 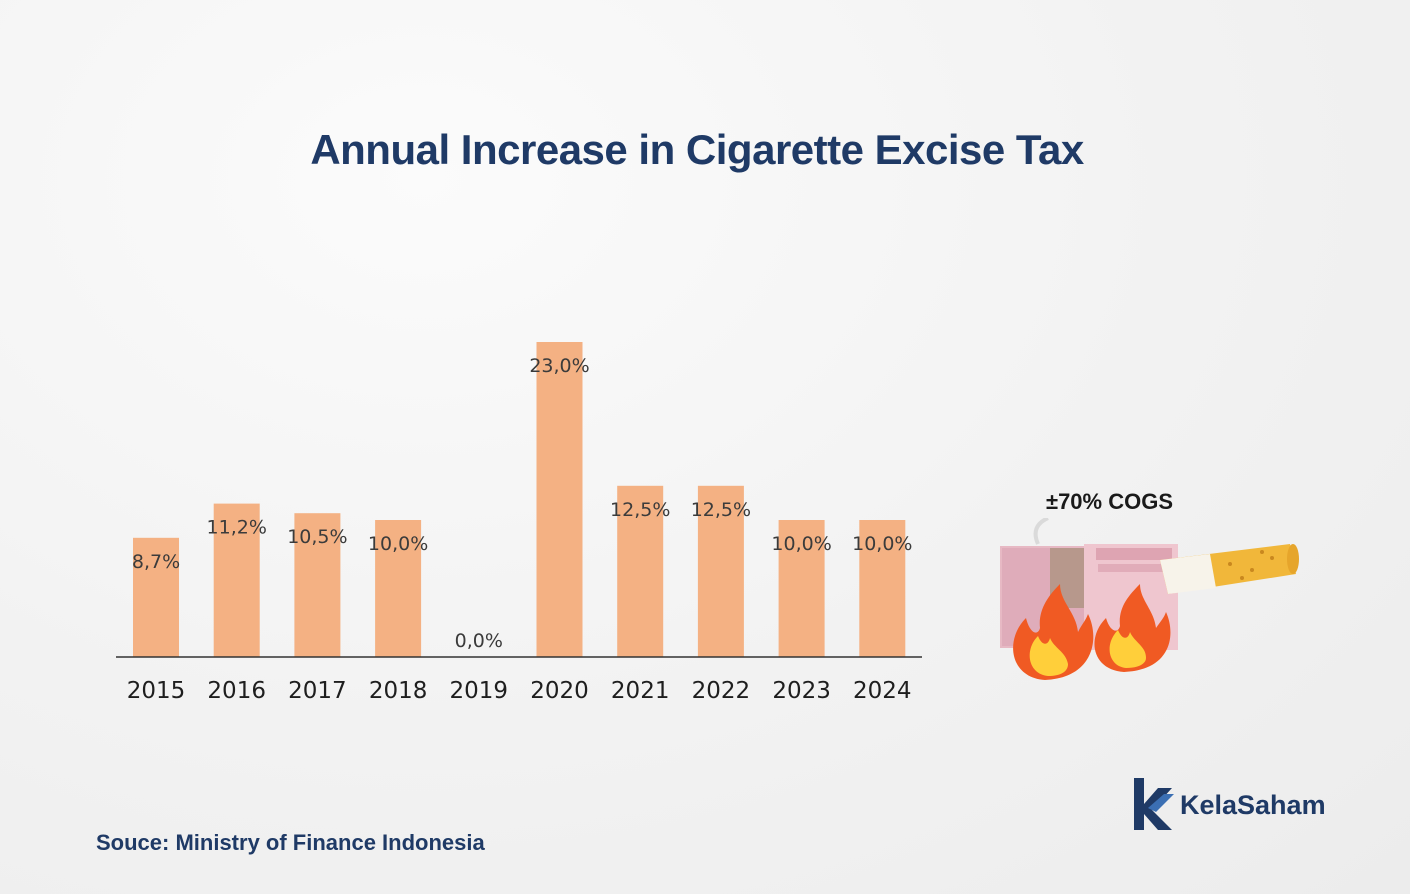 What do you see at coordinates (317, 537) in the screenshot?
I see `data-label-2017: 10,5%` at bounding box center [317, 537].